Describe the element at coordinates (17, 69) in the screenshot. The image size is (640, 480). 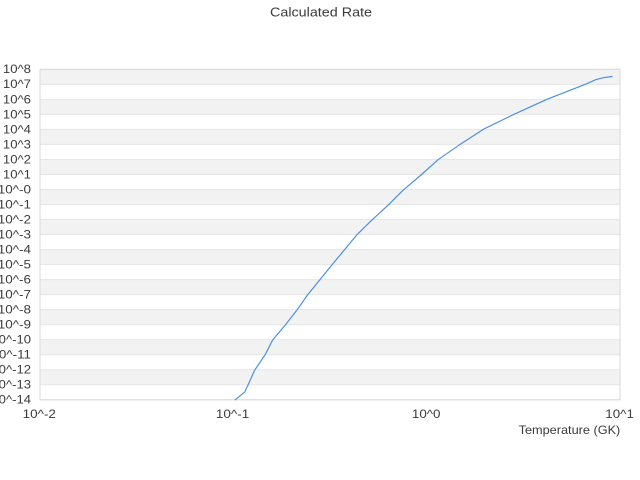
I see `svg-text: 10^8` at that location.